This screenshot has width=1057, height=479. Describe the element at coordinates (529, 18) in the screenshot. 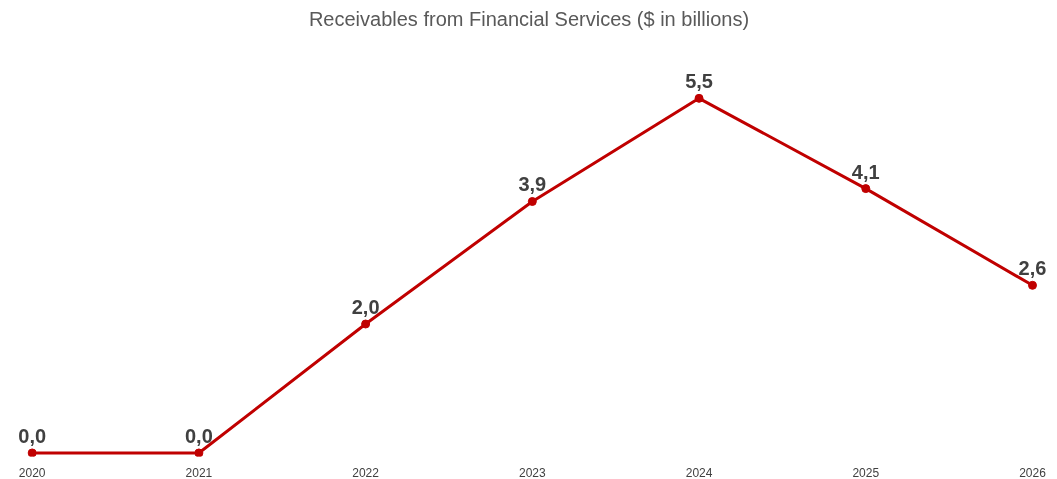

I see `chart-title: Receivables from Financial Services ($ in billions)` at that location.